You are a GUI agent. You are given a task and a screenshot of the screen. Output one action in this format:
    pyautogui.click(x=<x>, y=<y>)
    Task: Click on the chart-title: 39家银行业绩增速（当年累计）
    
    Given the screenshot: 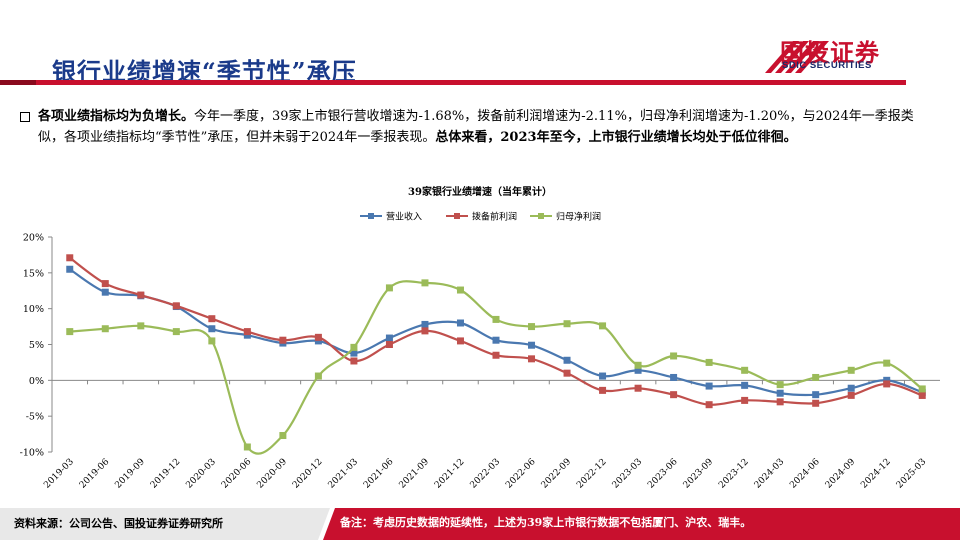 What is the action you would take?
    pyautogui.click(x=480, y=191)
    